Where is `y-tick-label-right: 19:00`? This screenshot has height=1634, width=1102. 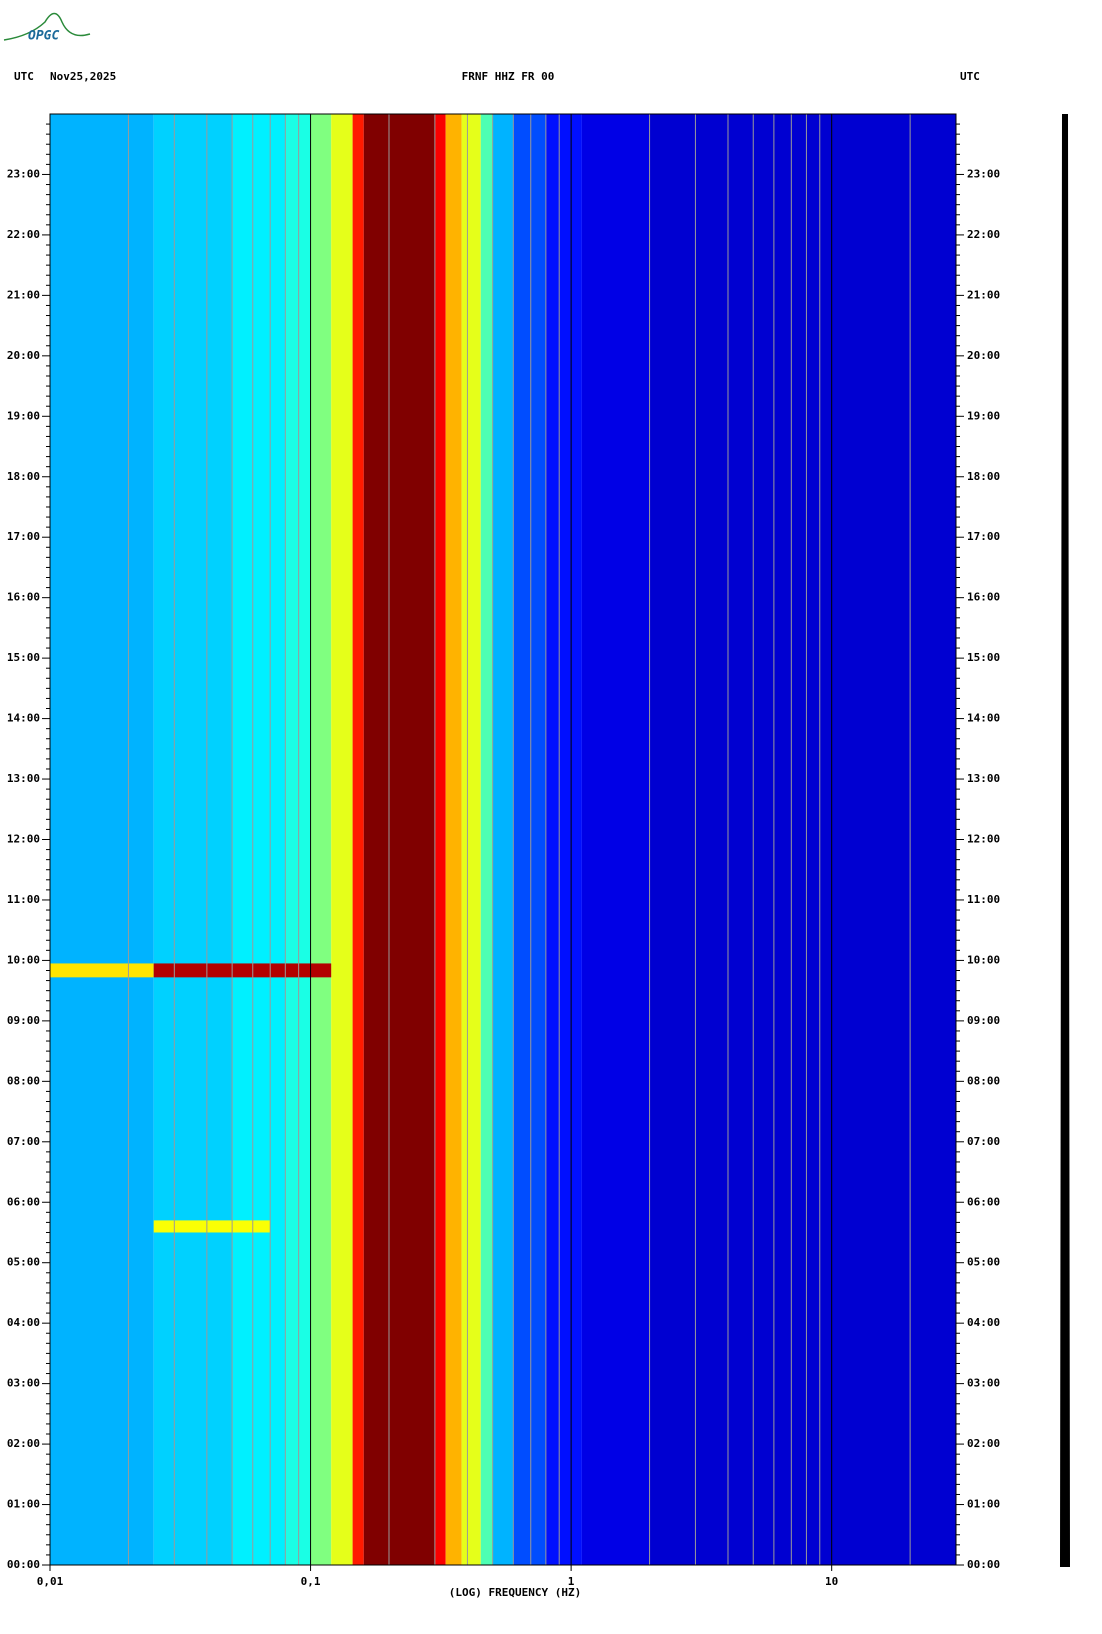 y-tick-label-right: 19:00 is located at coordinates (983, 415).